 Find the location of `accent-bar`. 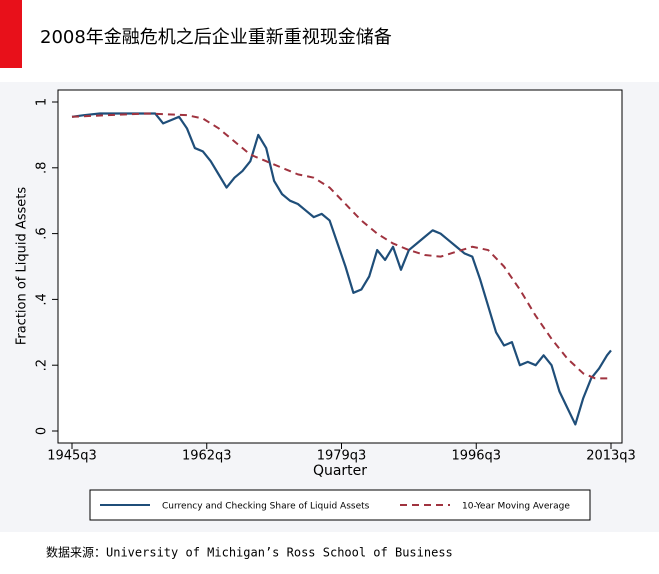

accent-bar is located at coordinates (11, 34).